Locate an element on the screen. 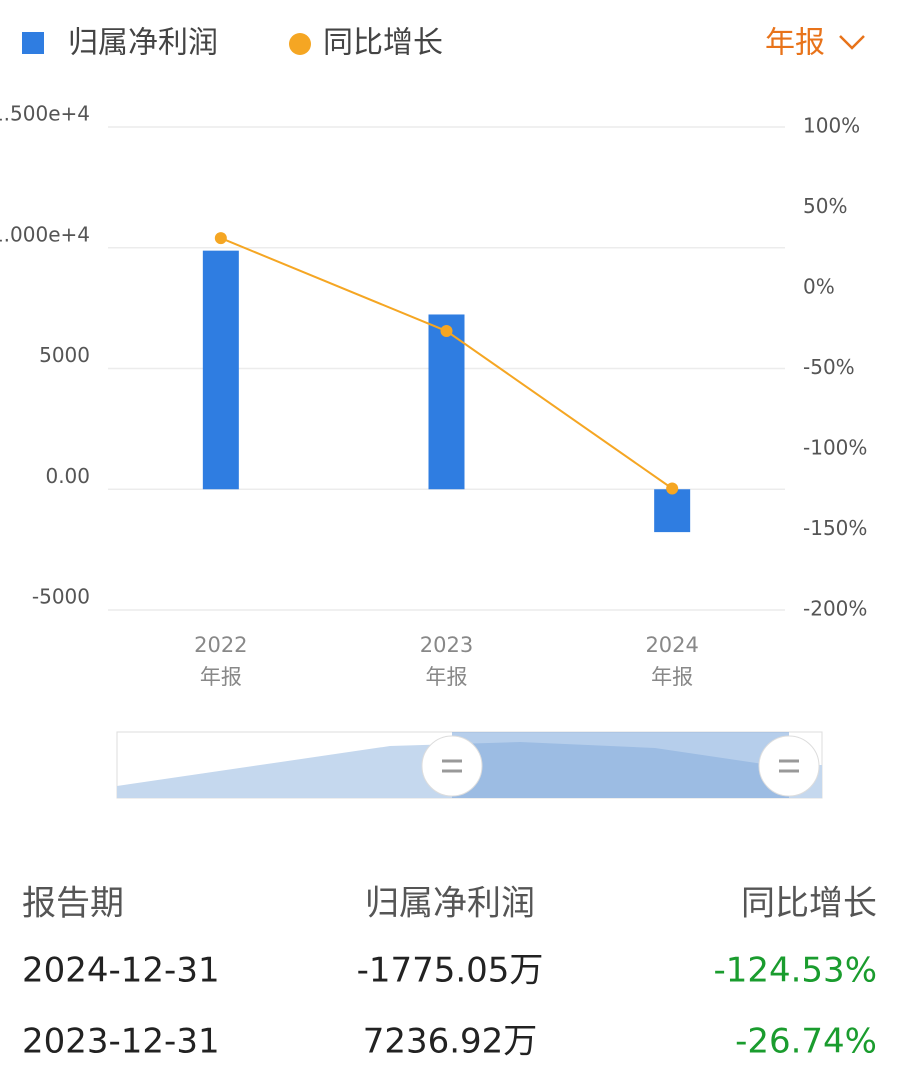 The image size is (910, 1084). y-tick-label: -5000 is located at coordinates (61, 597).